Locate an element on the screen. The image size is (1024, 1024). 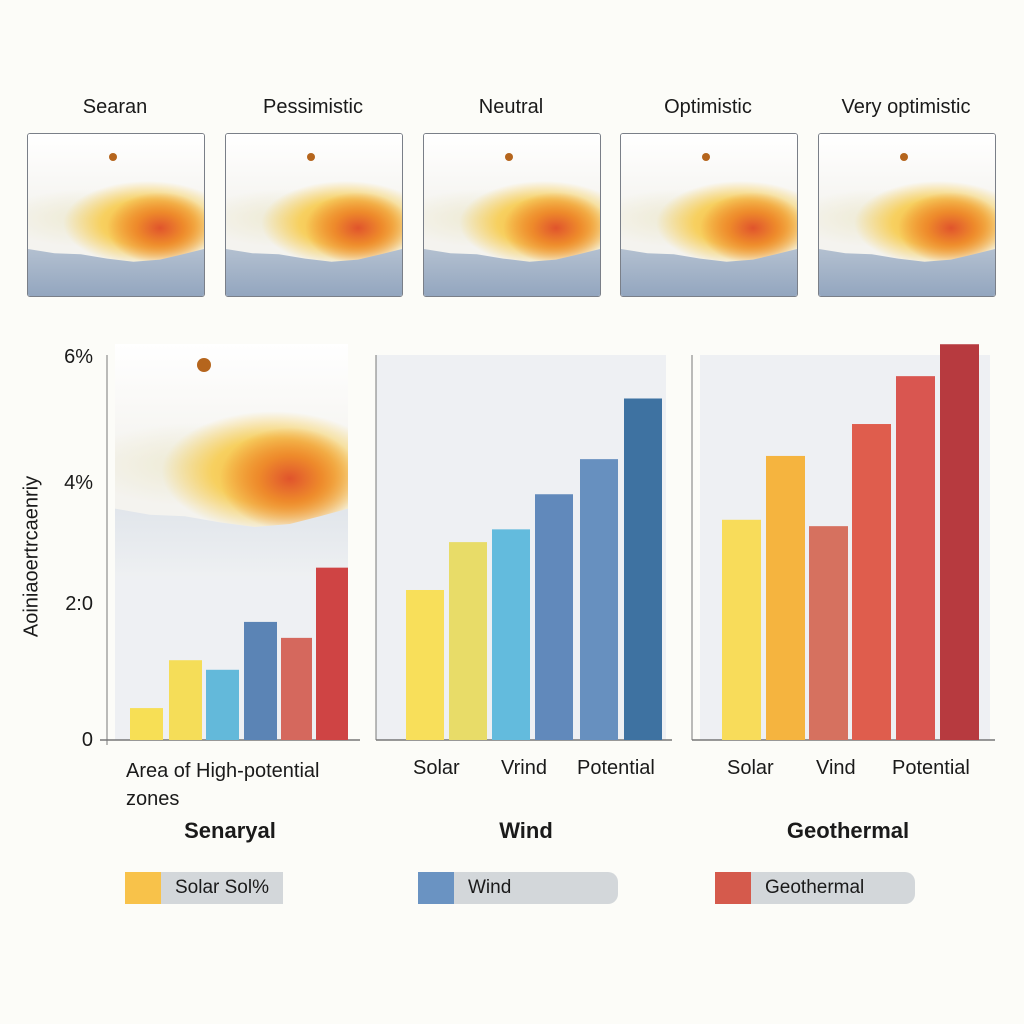
panel2-tick-wind: Vrind is located at coordinates (524, 768).